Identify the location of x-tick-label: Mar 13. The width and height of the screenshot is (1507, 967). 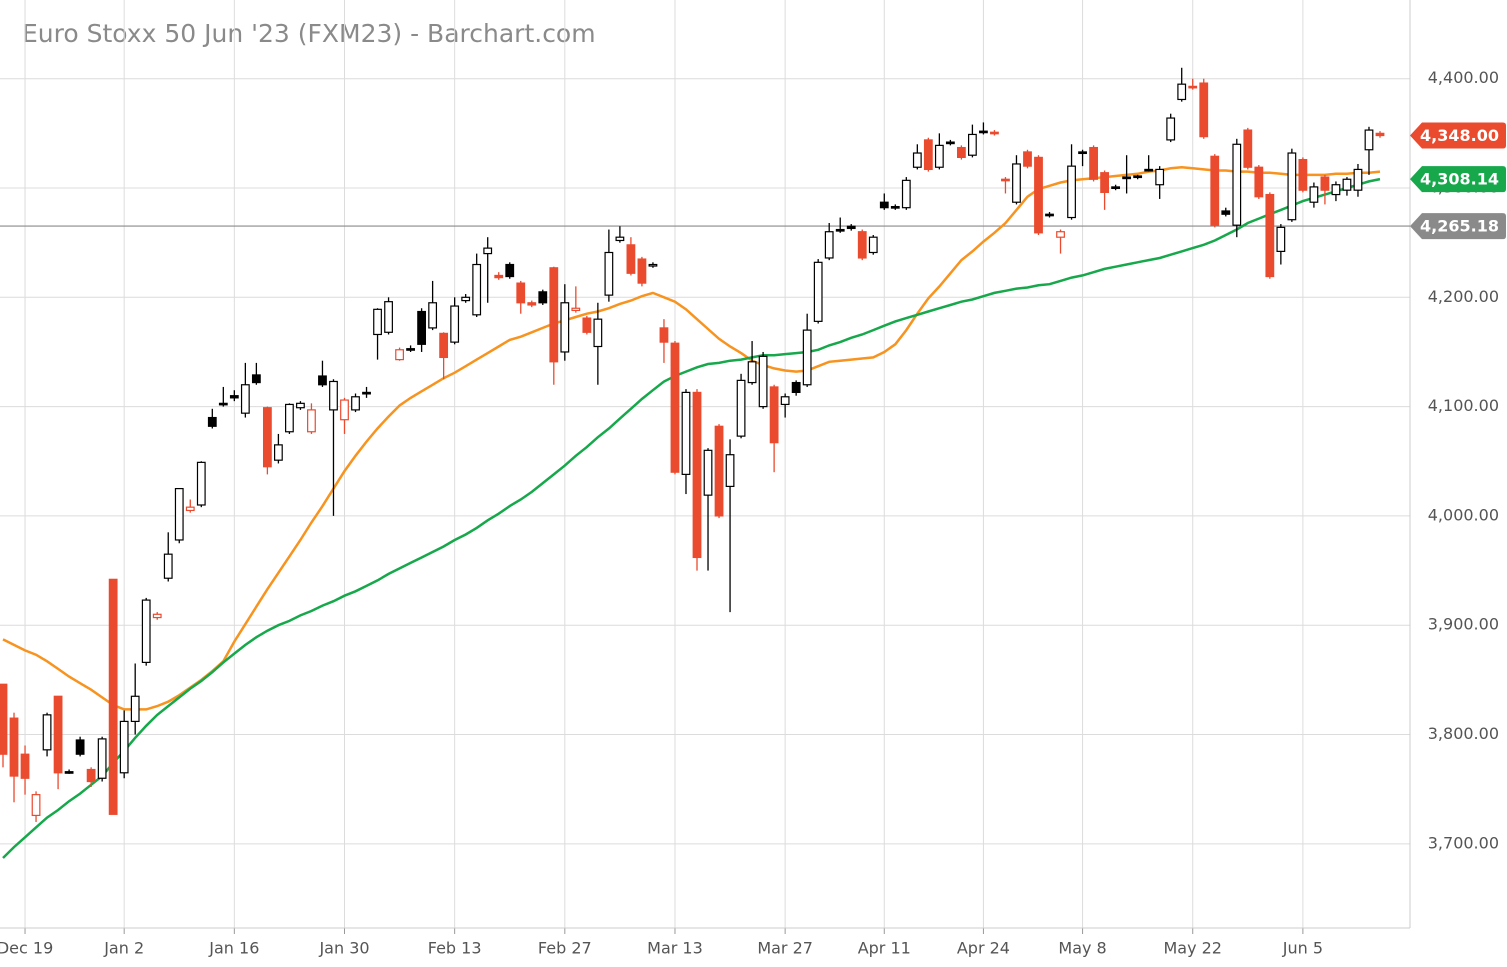
(675, 948).